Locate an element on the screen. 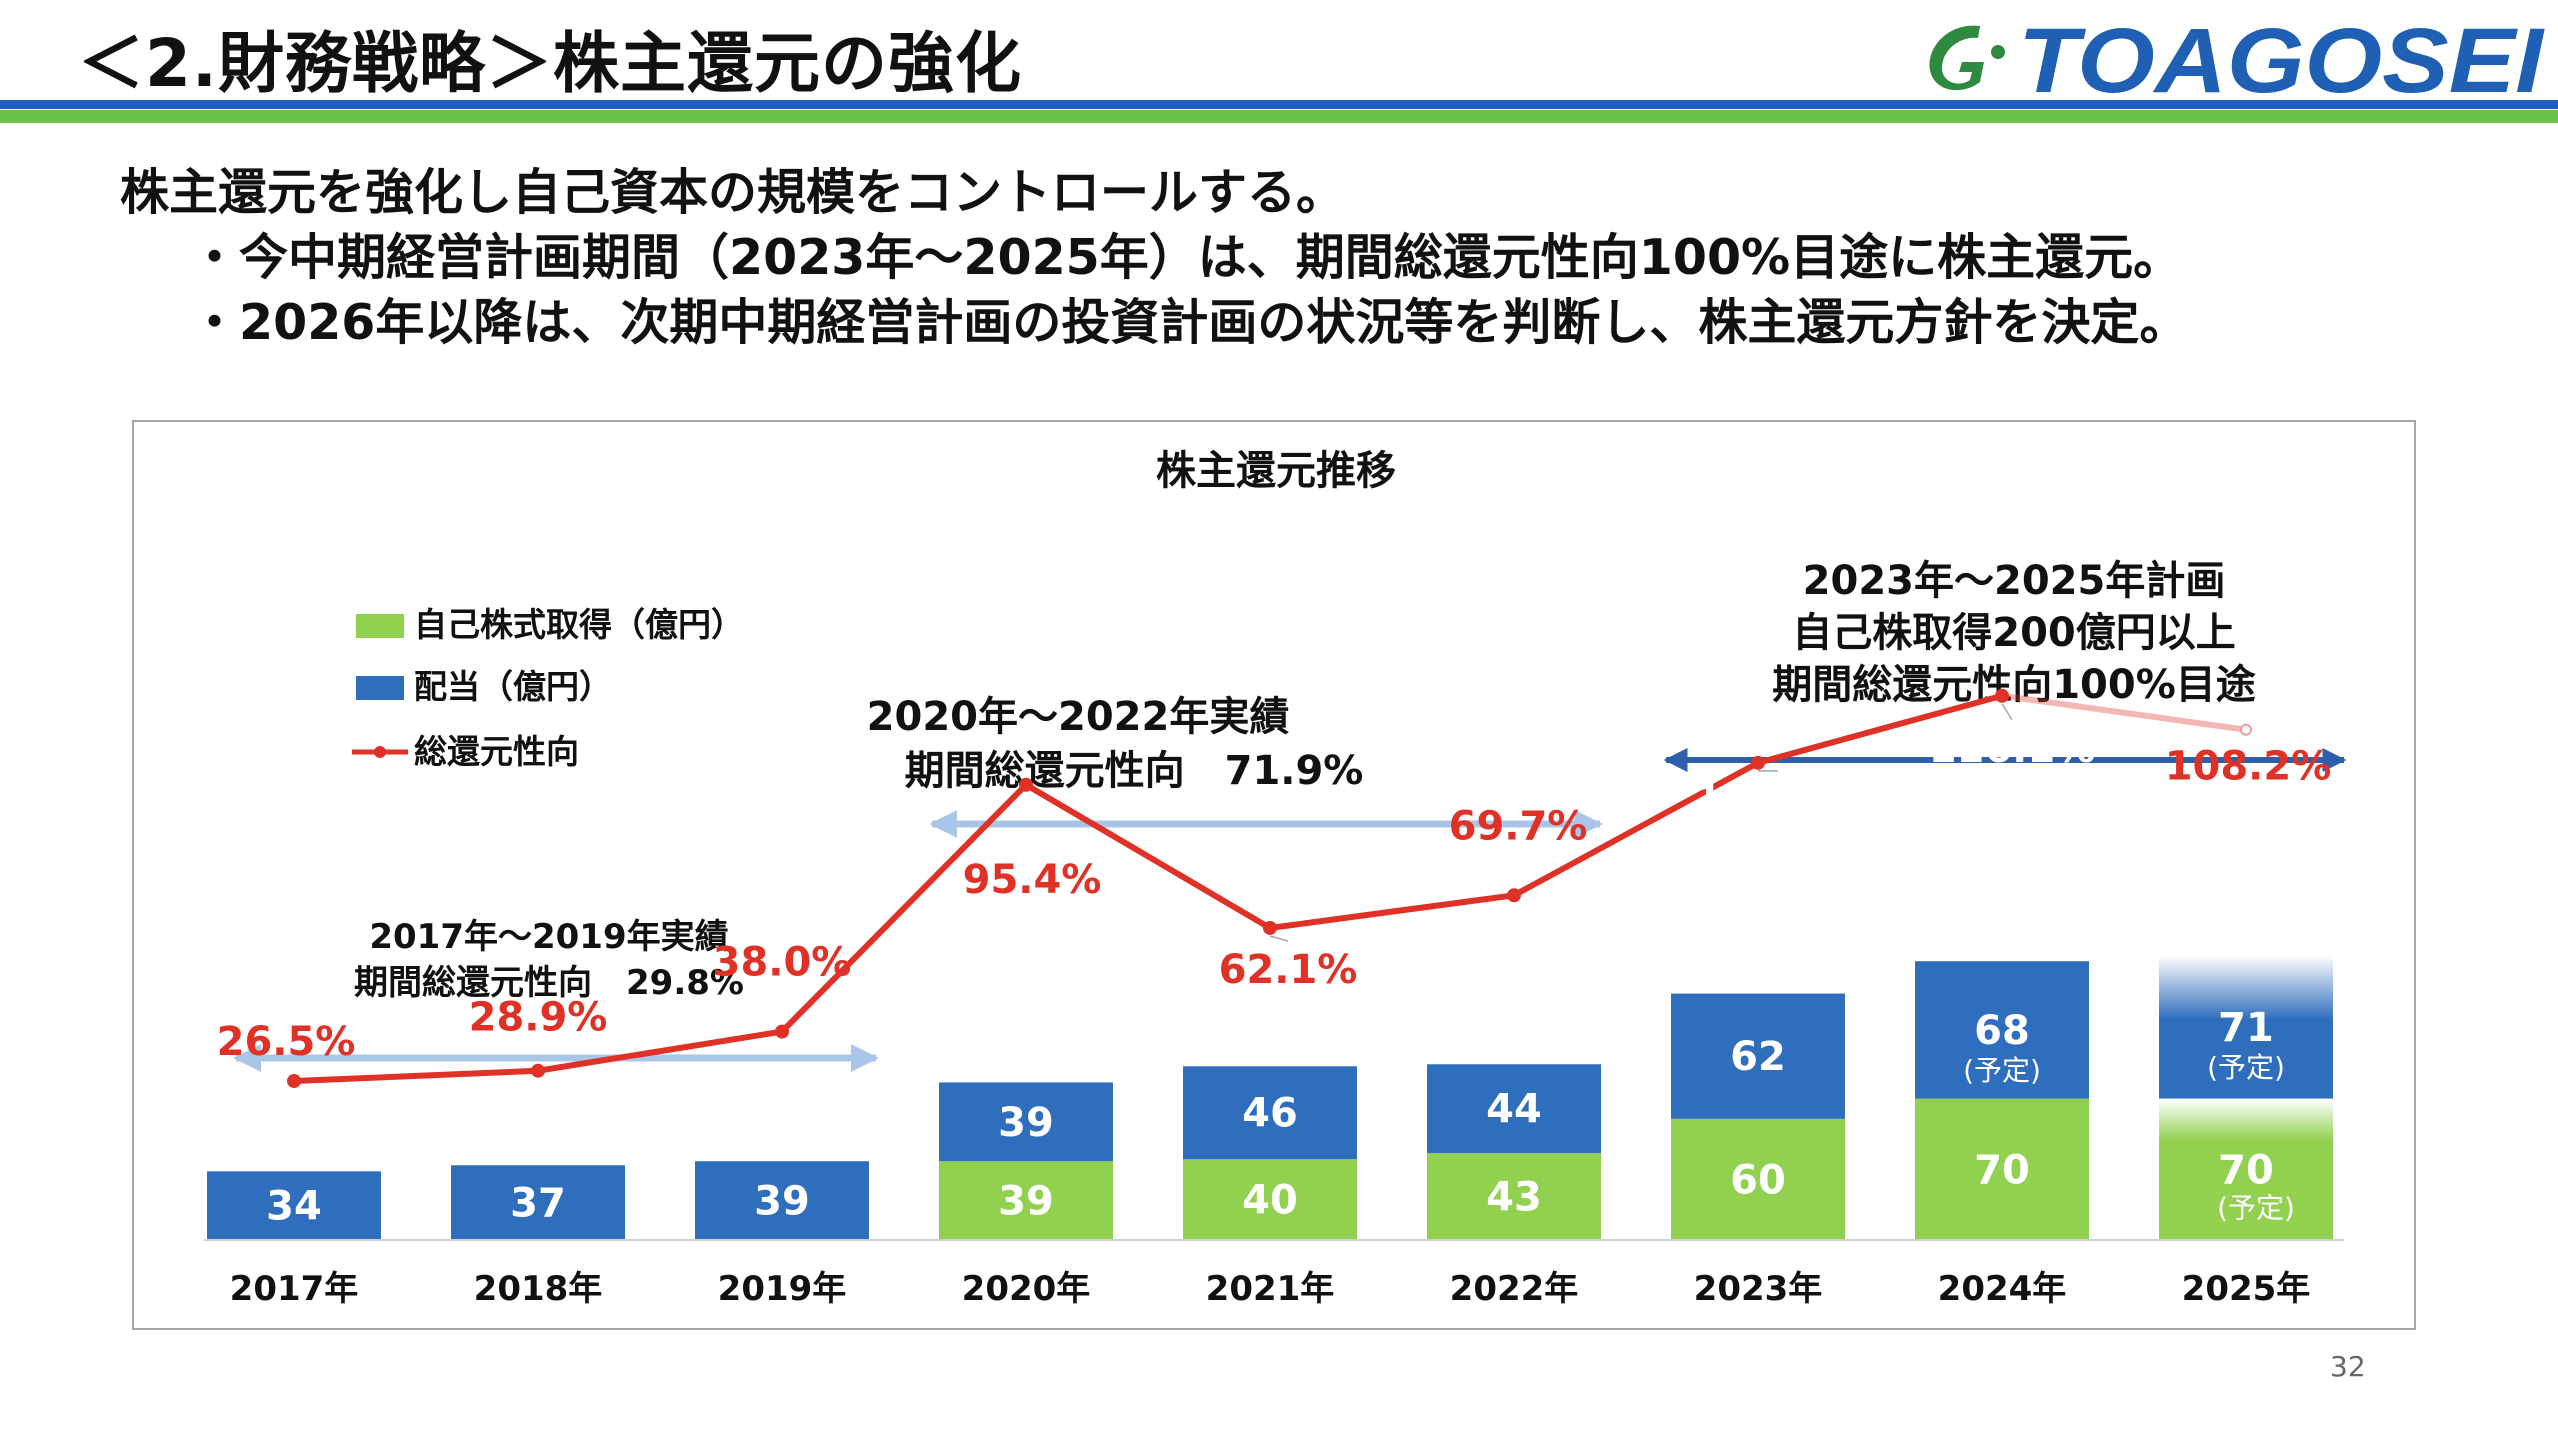 The height and width of the screenshot is (1434, 2558). legend-label-dividend: 配当（億円） is located at coordinates (513, 686).